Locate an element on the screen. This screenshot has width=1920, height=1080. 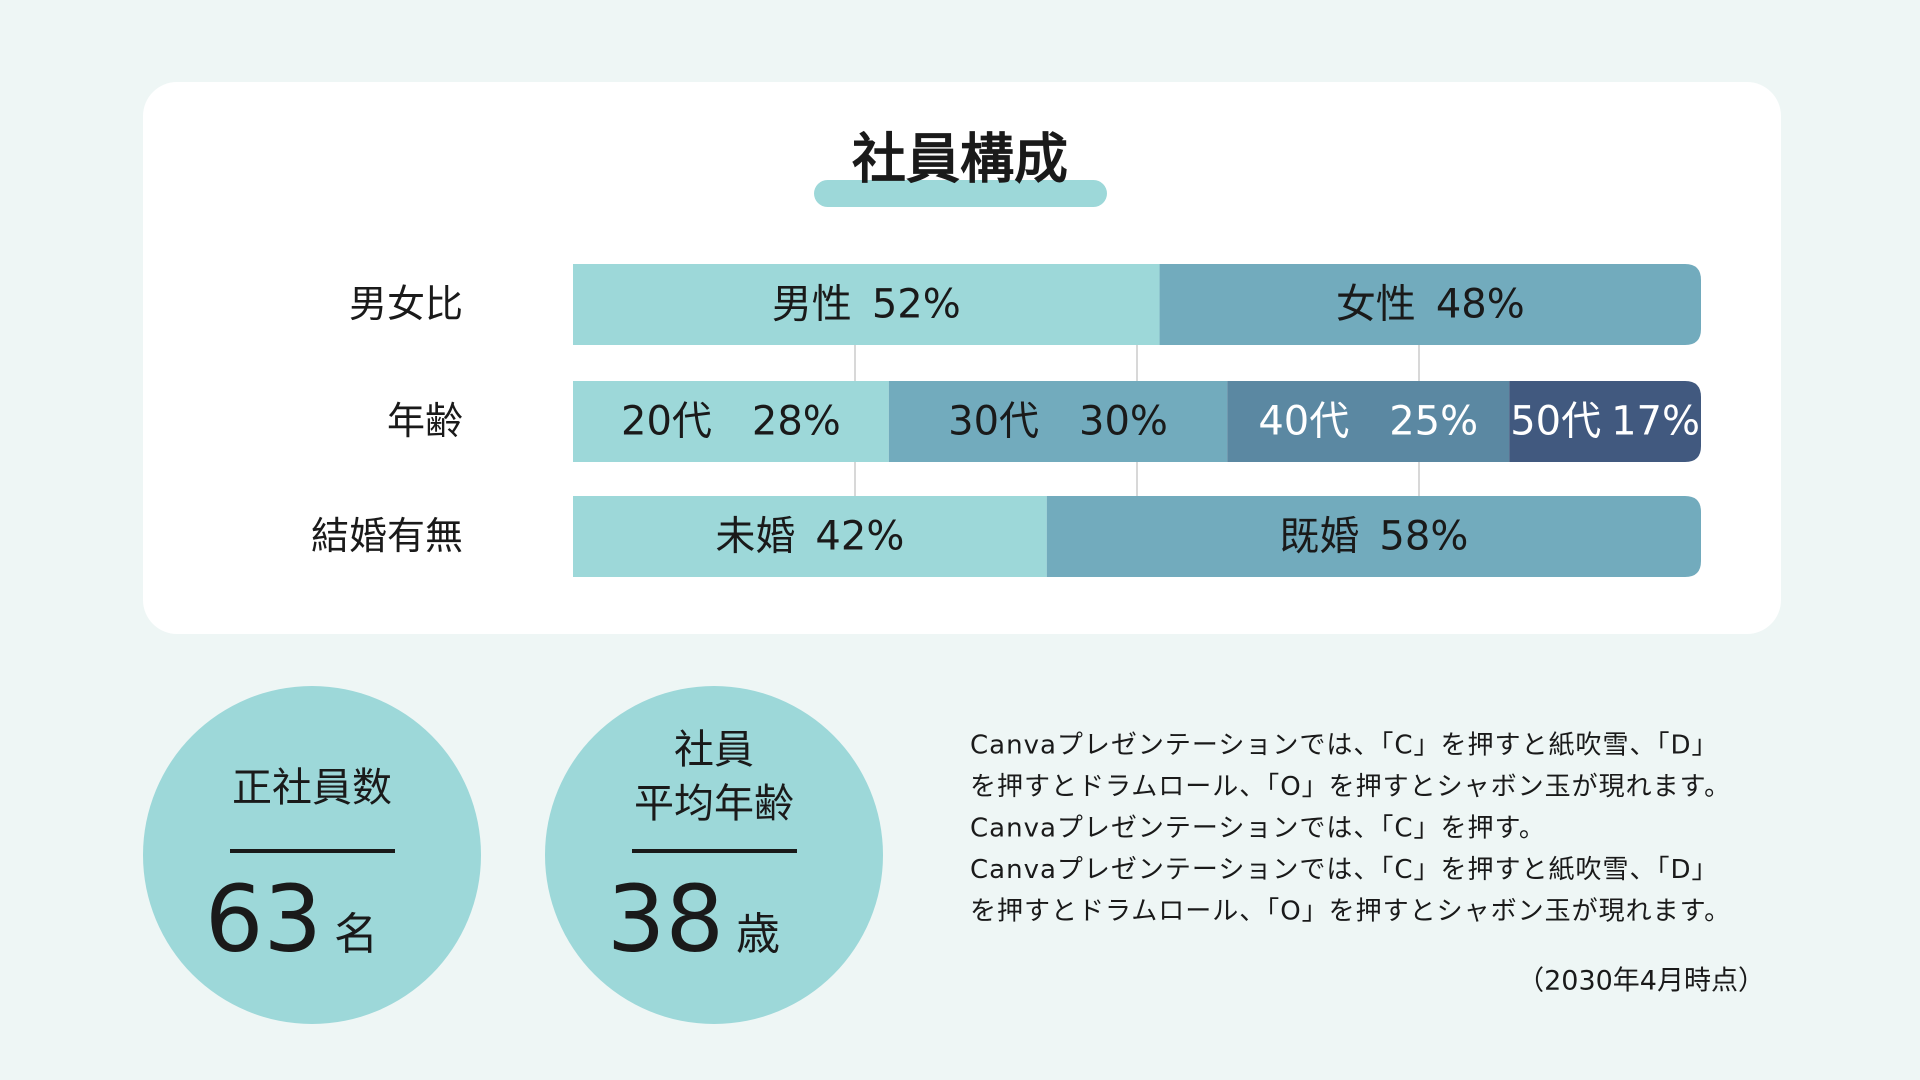
segment-label: 未婚 42% is located at coordinates (809, 537).